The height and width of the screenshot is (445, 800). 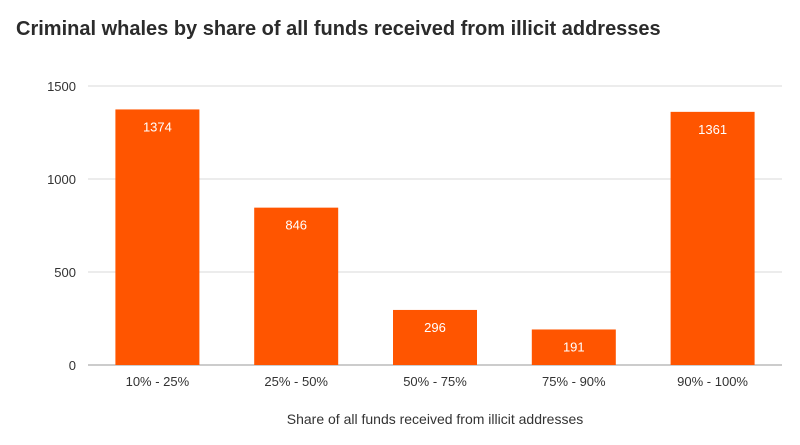 What do you see at coordinates (296, 381) in the screenshot?
I see `x-tick-label: 25% - 50%` at bounding box center [296, 381].